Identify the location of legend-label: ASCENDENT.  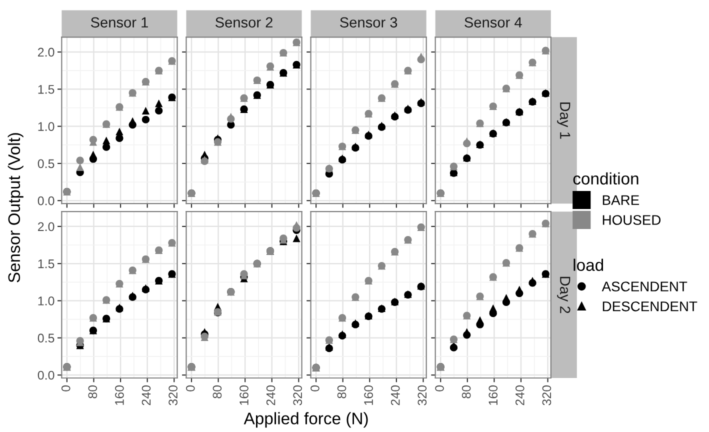
(645, 287).